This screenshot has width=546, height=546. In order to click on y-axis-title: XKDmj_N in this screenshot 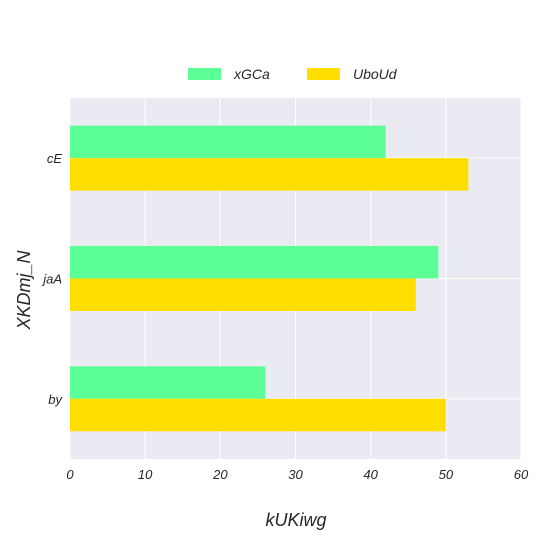, I will do `click(24, 289)`.